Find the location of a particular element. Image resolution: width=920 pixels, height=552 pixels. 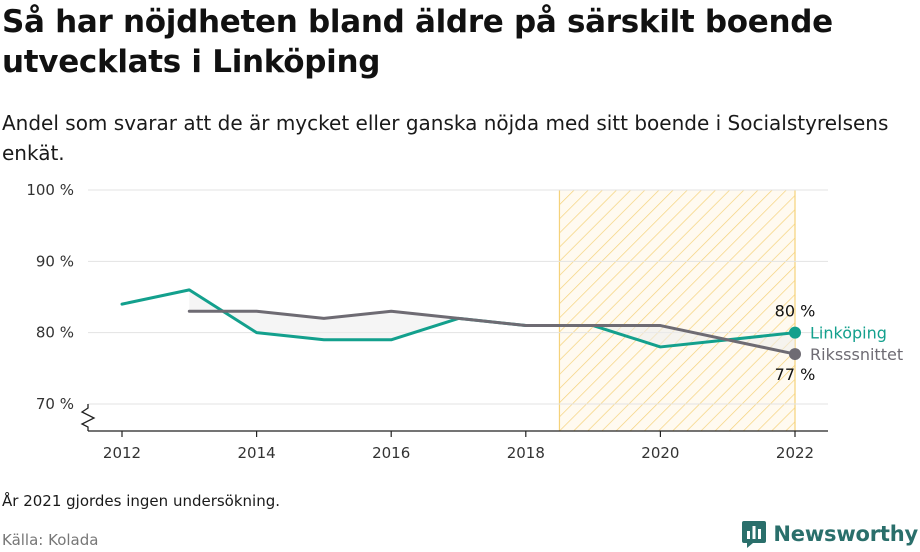

footnote: År 2021 gjordes ingen undersökning. is located at coordinates (141, 501).